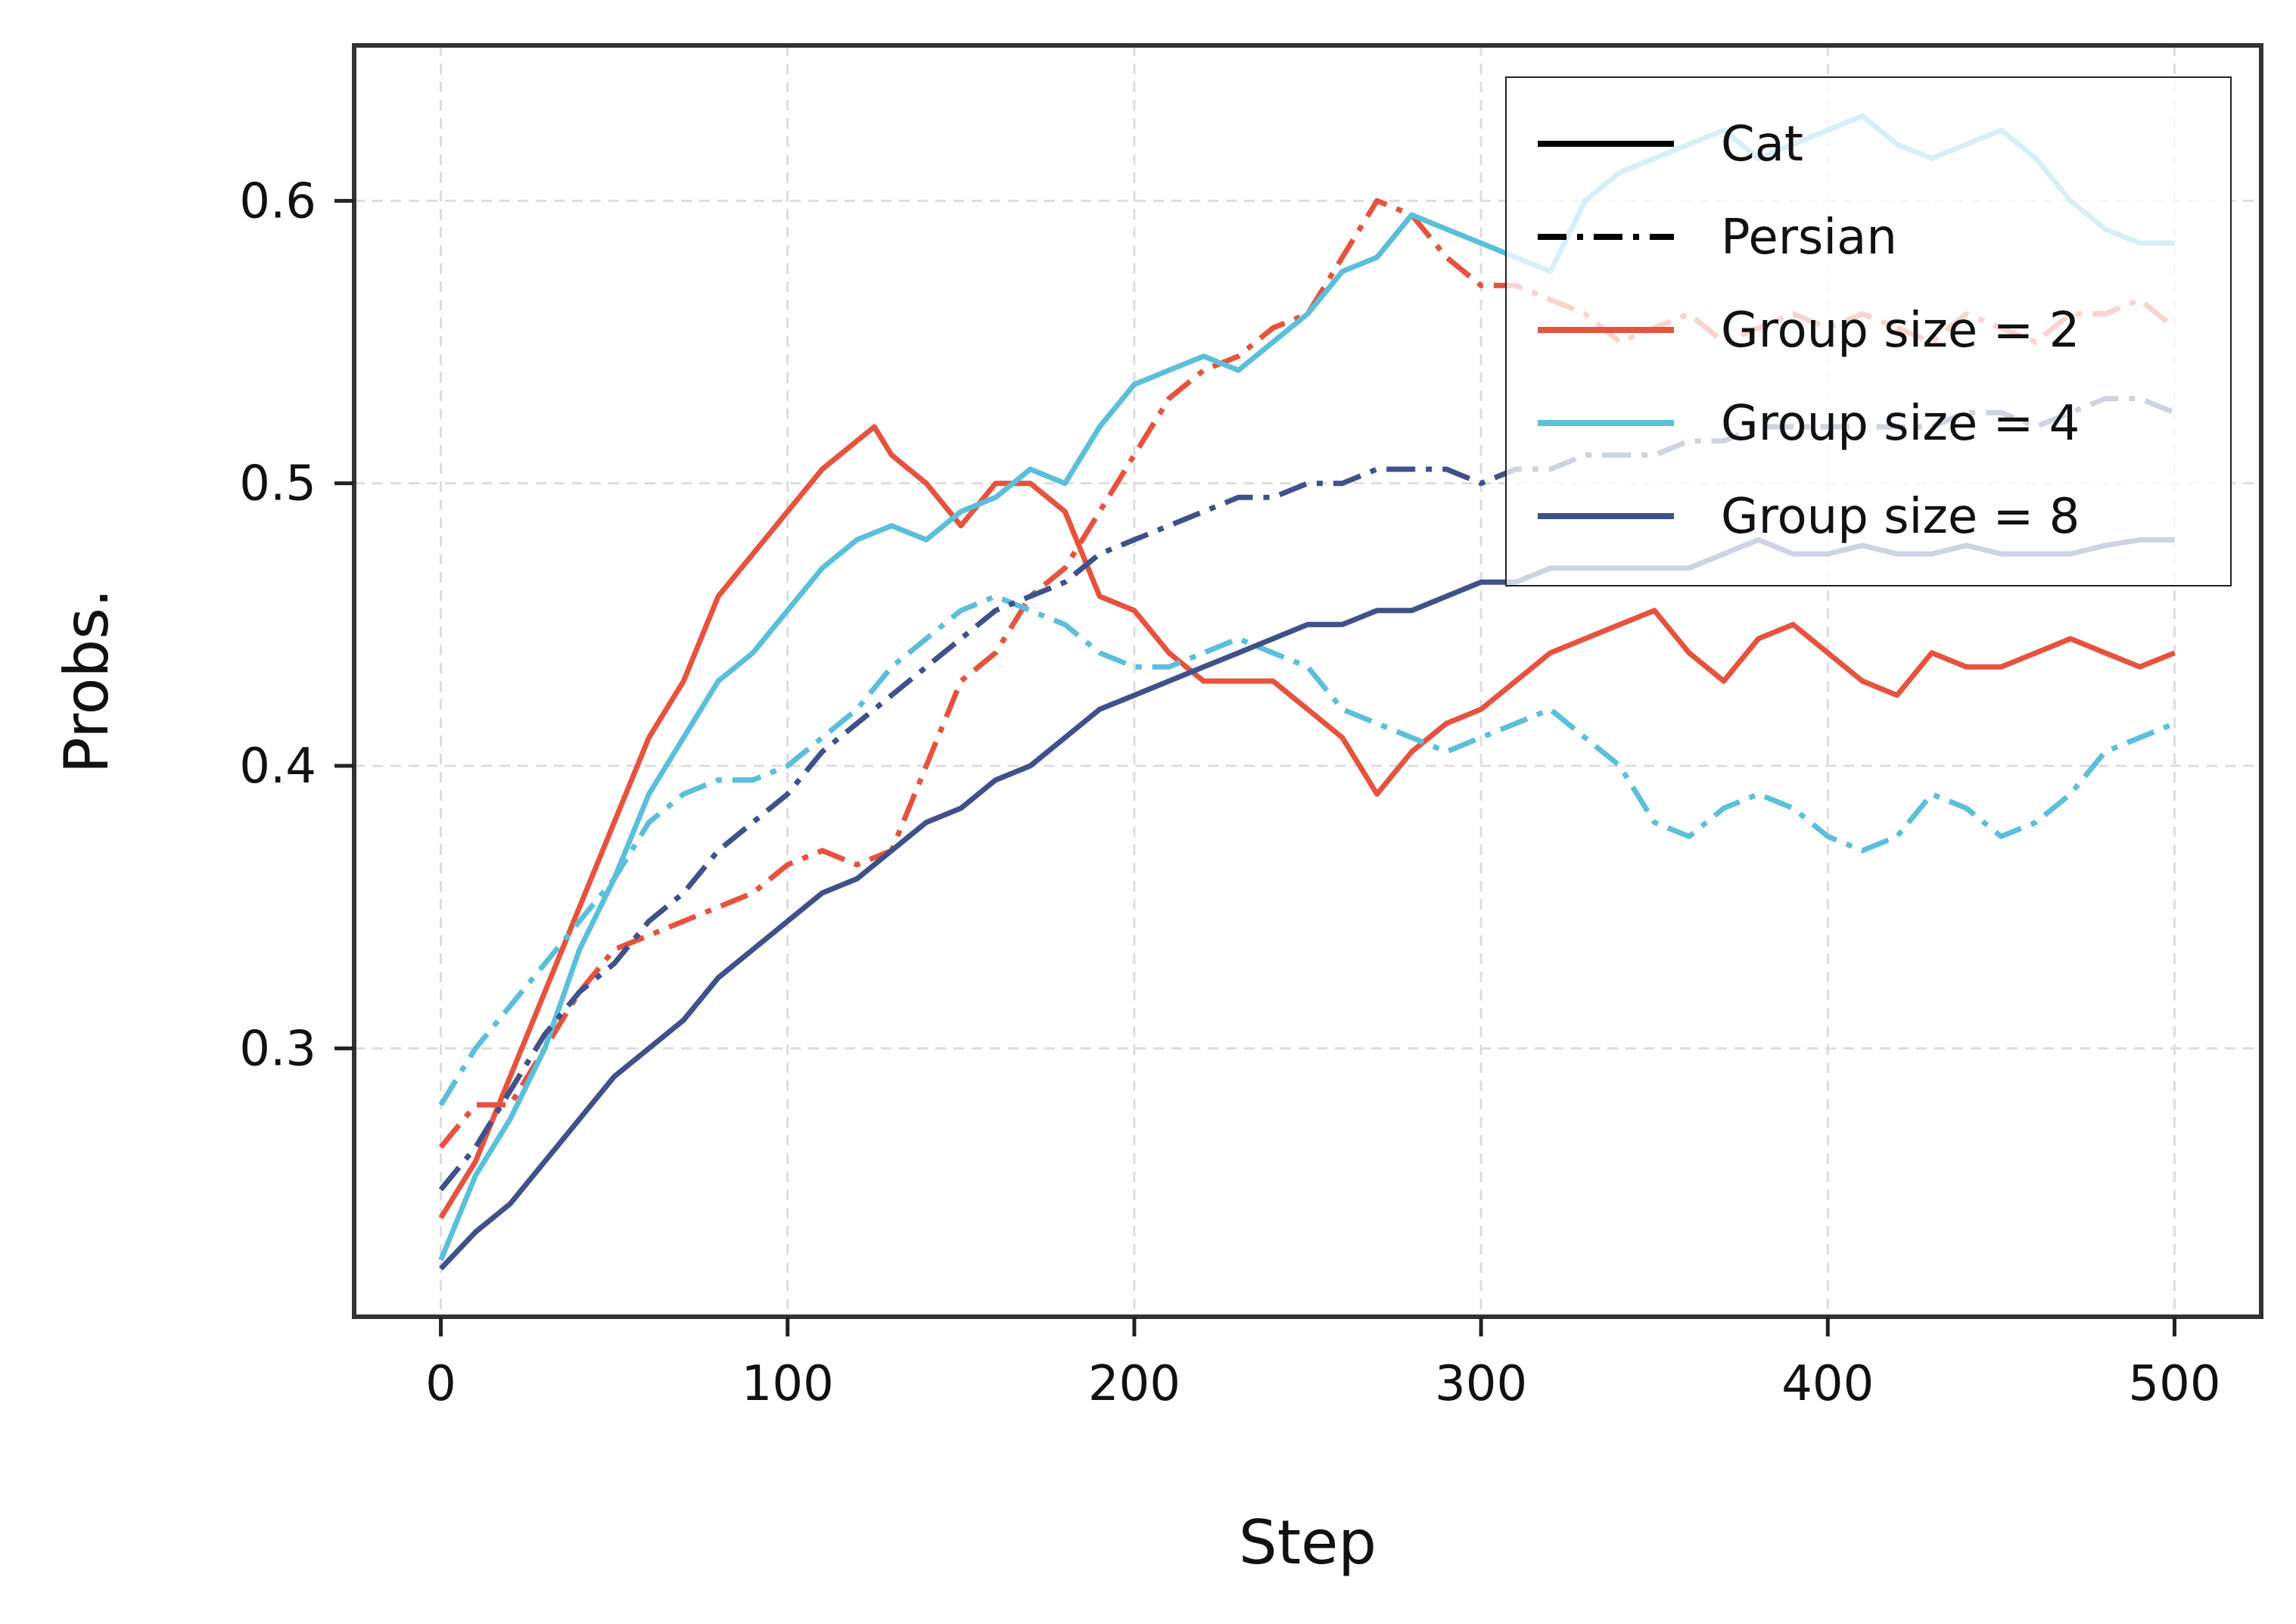 The width and height of the screenshot is (2296, 1624). I want to click on y-axis: 0.3 0.4 0.5 0.6, so click(297, 625).